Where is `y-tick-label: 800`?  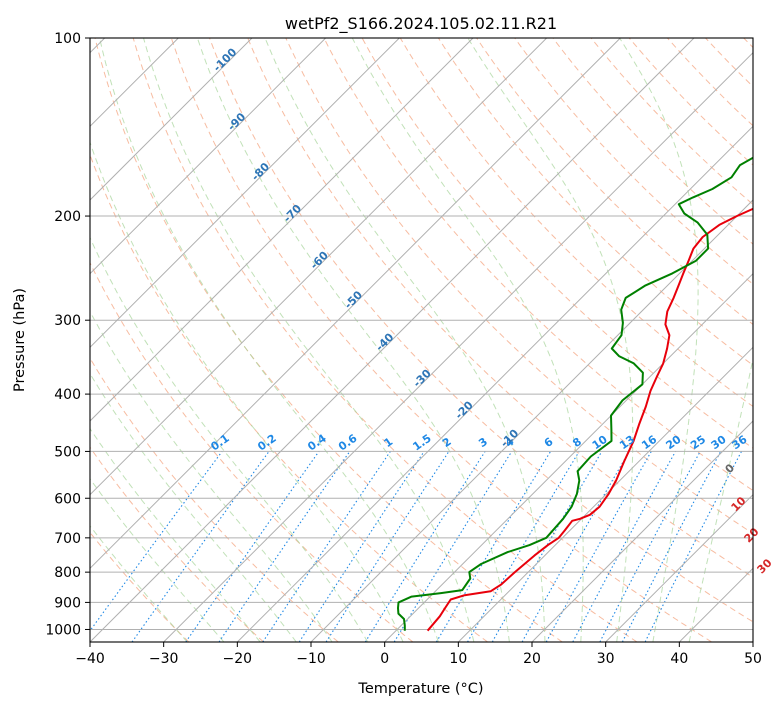 y-tick-label: 800 is located at coordinates (67, 573).